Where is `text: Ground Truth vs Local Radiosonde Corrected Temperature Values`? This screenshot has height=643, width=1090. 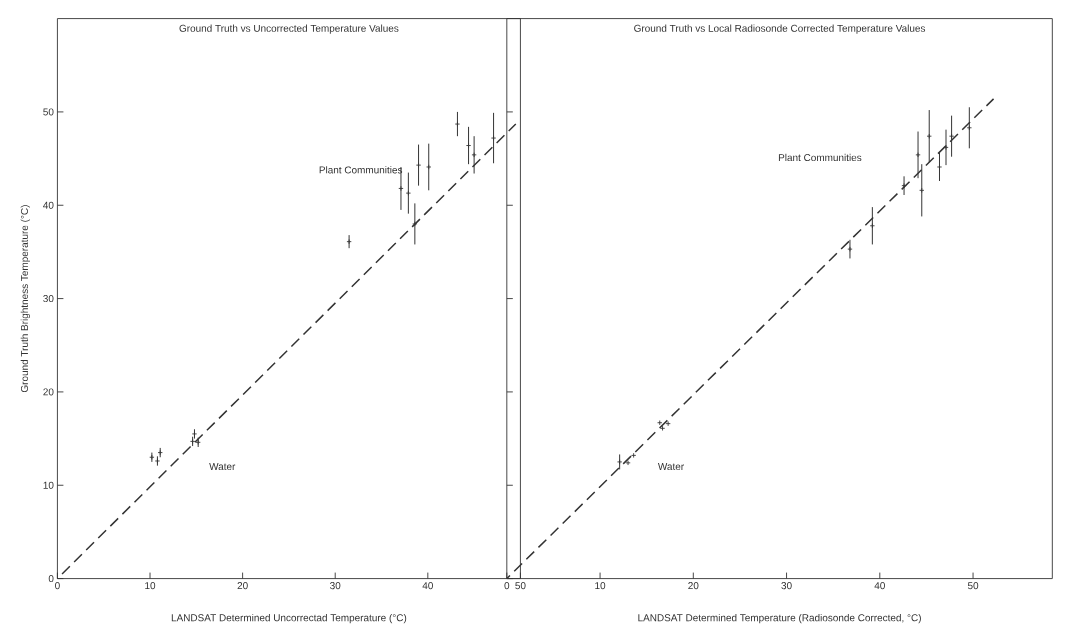 text: Ground Truth vs Local Radiosonde Corrected Temperature Values is located at coordinates (780, 29).